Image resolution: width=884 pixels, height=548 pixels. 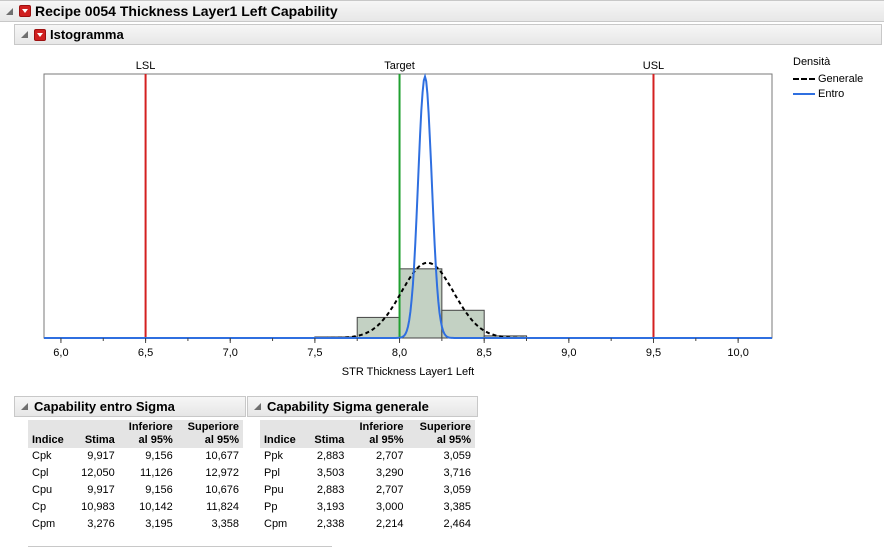 I want to click on density-legend: Densità Generale Entro, so click(x=828, y=78).